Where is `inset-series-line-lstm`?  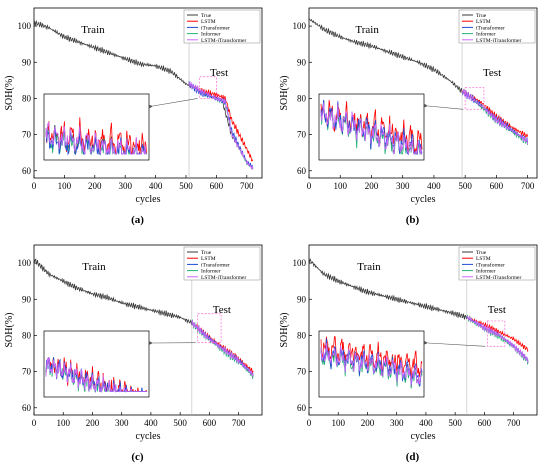 inset-series-line-lstm is located at coordinates (371, 360).